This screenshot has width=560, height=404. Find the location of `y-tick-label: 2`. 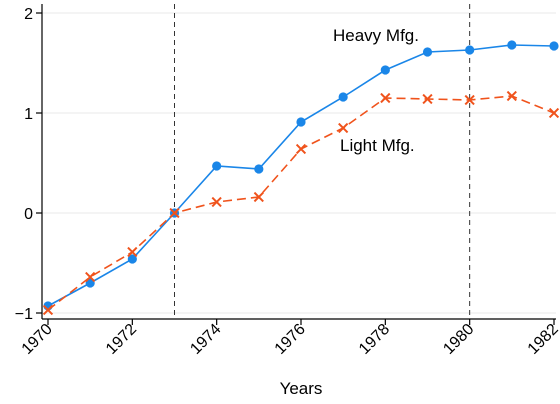

y-tick-label: 2 is located at coordinates (28, 14).